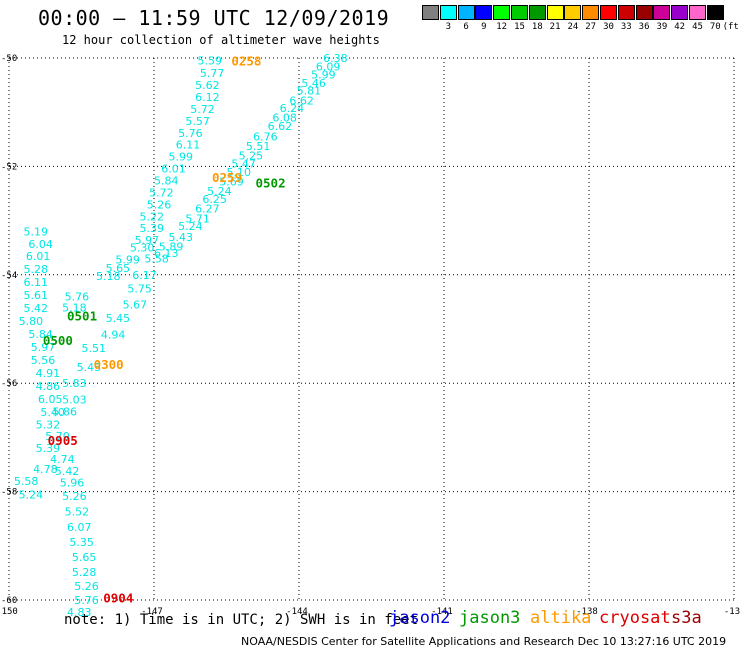  Describe the element at coordinates (45, 469) in the screenshot. I see `swh-value: 4.78` at that location.